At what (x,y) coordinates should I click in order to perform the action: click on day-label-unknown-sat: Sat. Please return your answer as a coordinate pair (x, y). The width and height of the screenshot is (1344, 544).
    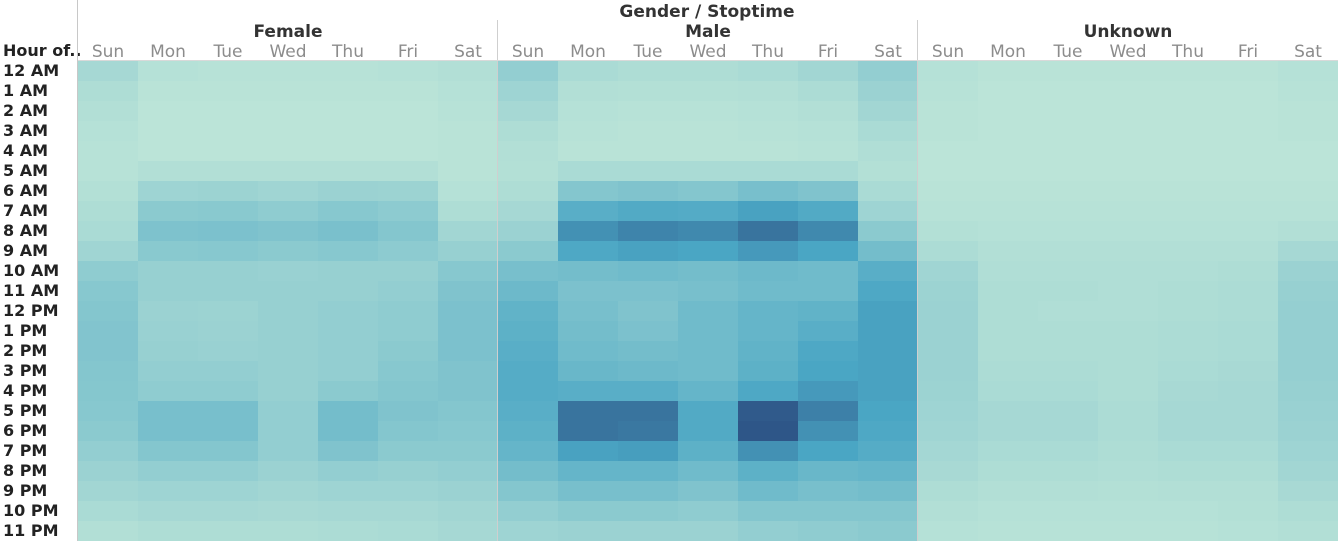
    Looking at the image, I should click on (1308, 52).